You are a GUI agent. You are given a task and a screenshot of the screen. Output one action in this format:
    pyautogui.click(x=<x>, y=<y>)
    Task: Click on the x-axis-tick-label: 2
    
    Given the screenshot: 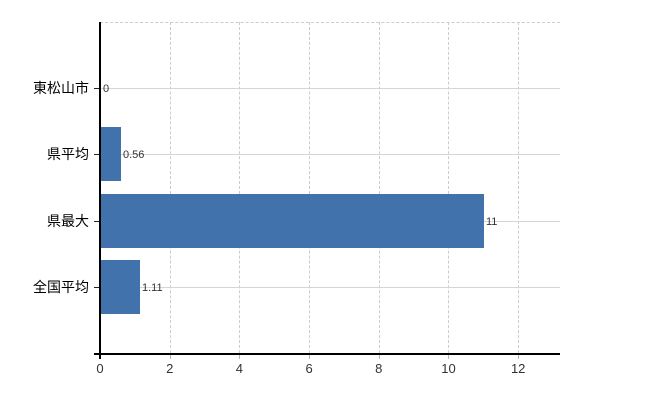 What is the action you would take?
    pyautogui.click(x=170, y=368)
    